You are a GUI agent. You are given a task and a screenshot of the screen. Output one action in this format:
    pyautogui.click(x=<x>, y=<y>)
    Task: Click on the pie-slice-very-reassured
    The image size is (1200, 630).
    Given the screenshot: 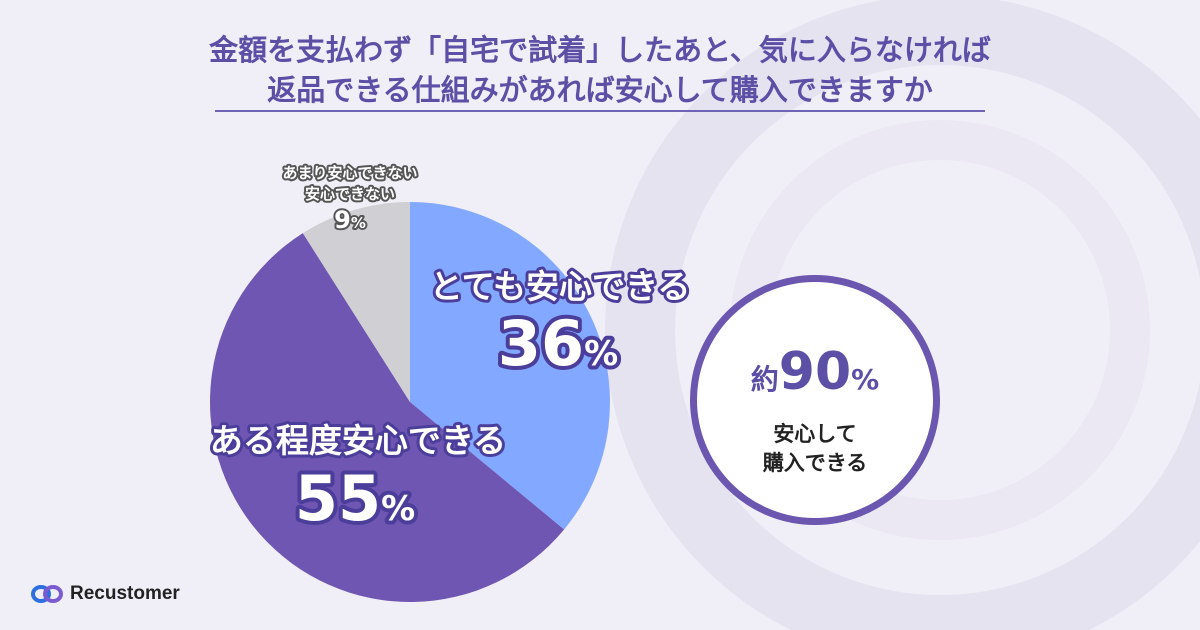 What is the action you would take?
    pyautogui.click(x=510, y=366)
    